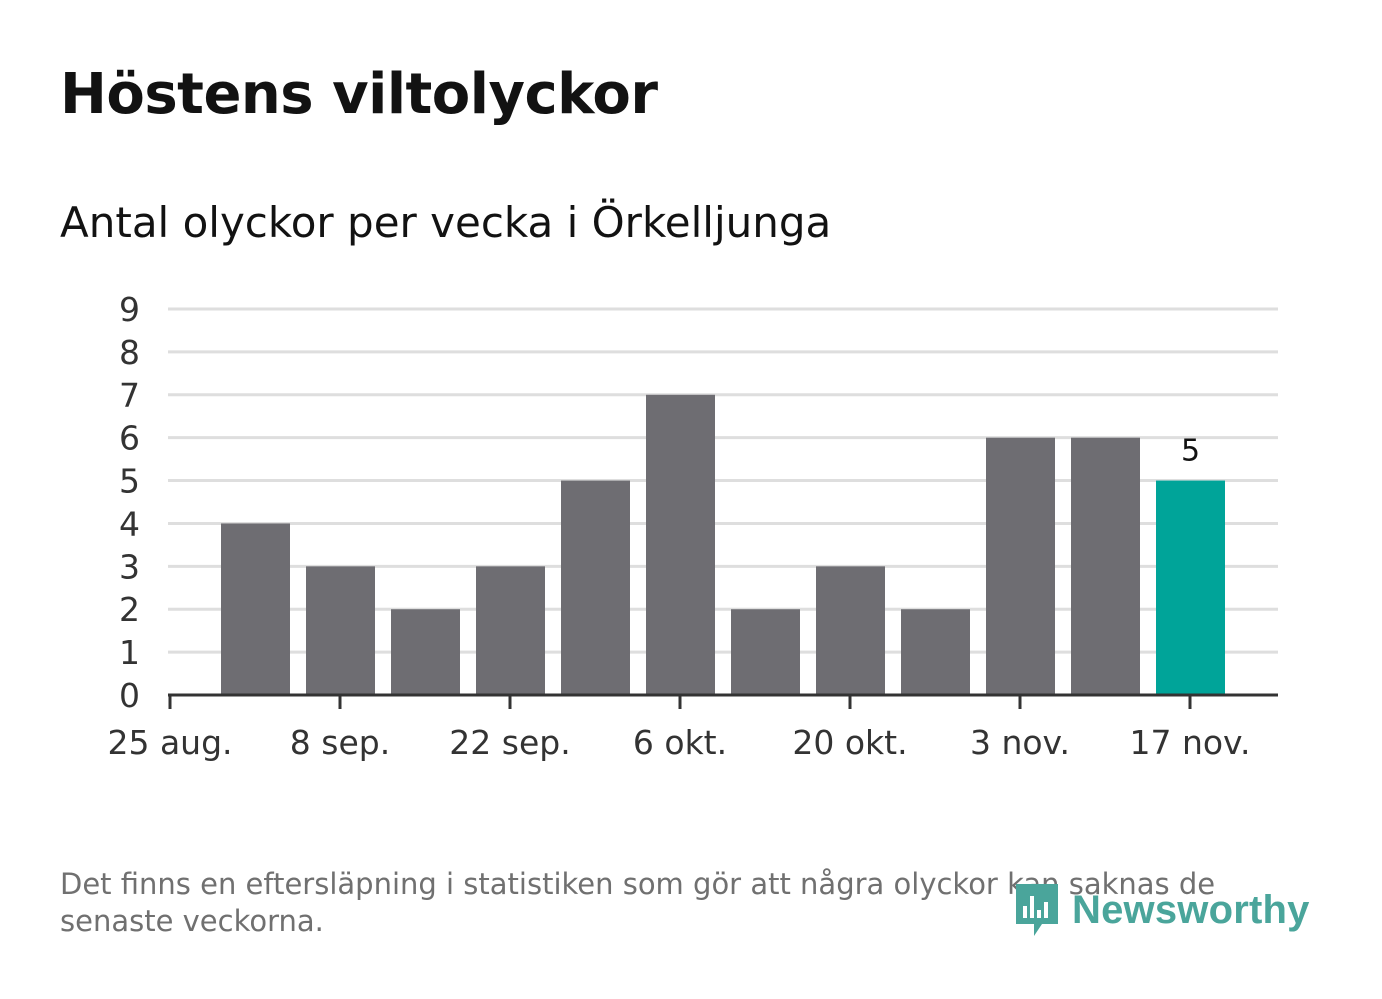 The height and width of the screenshot is (999, 1382). What do you see at coordinates (723, 701) in the screenshot?
I see `x-axis` at bounding box center [723, 701].